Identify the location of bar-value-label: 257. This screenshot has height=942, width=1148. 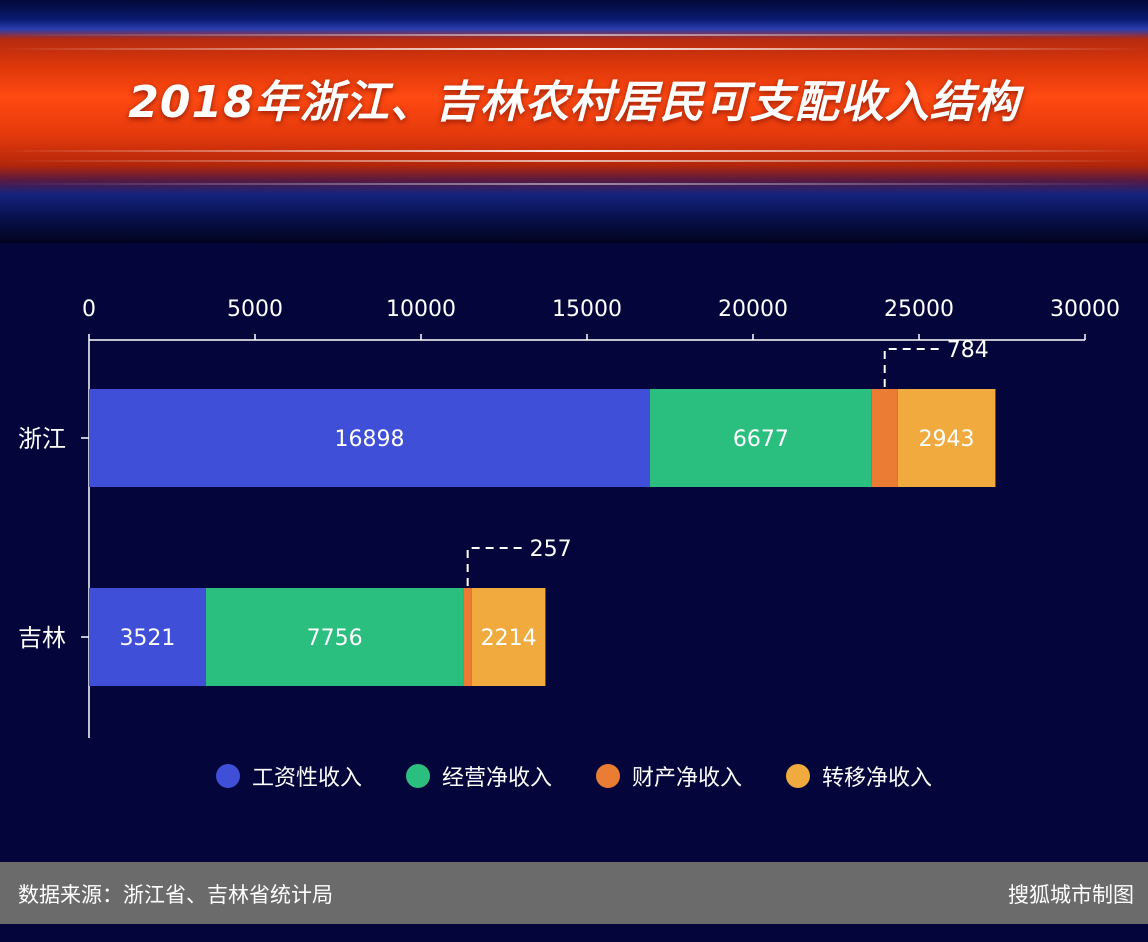
(551, 549).